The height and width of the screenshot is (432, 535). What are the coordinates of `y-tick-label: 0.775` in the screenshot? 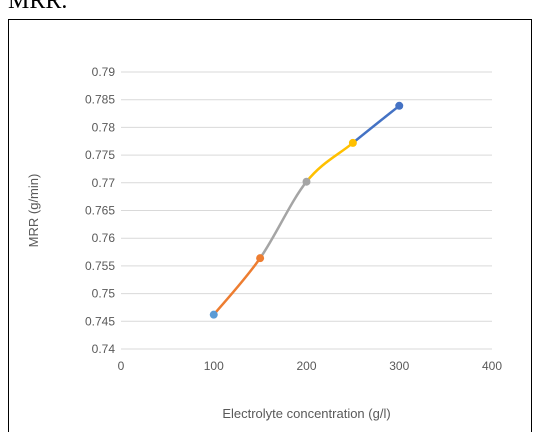 It's located at (100, 155).